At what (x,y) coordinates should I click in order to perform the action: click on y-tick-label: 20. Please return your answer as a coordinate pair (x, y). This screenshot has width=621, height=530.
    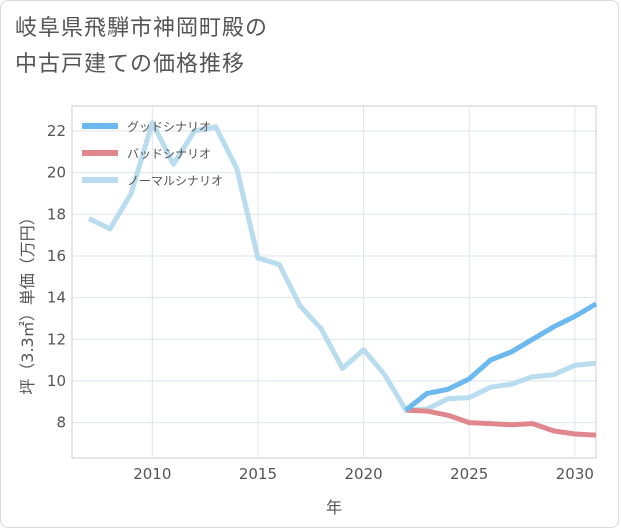
    Looking at the image, I should click on (56, 173).